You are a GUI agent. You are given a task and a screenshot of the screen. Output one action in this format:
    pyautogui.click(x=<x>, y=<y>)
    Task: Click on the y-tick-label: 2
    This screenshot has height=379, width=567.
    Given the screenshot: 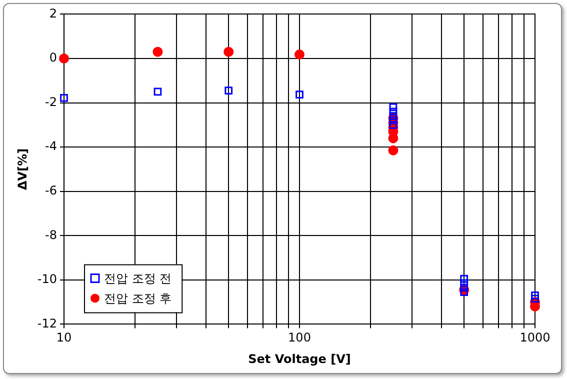 What is the action you would take?
    pyautogui.click(x=53, y=13)
    